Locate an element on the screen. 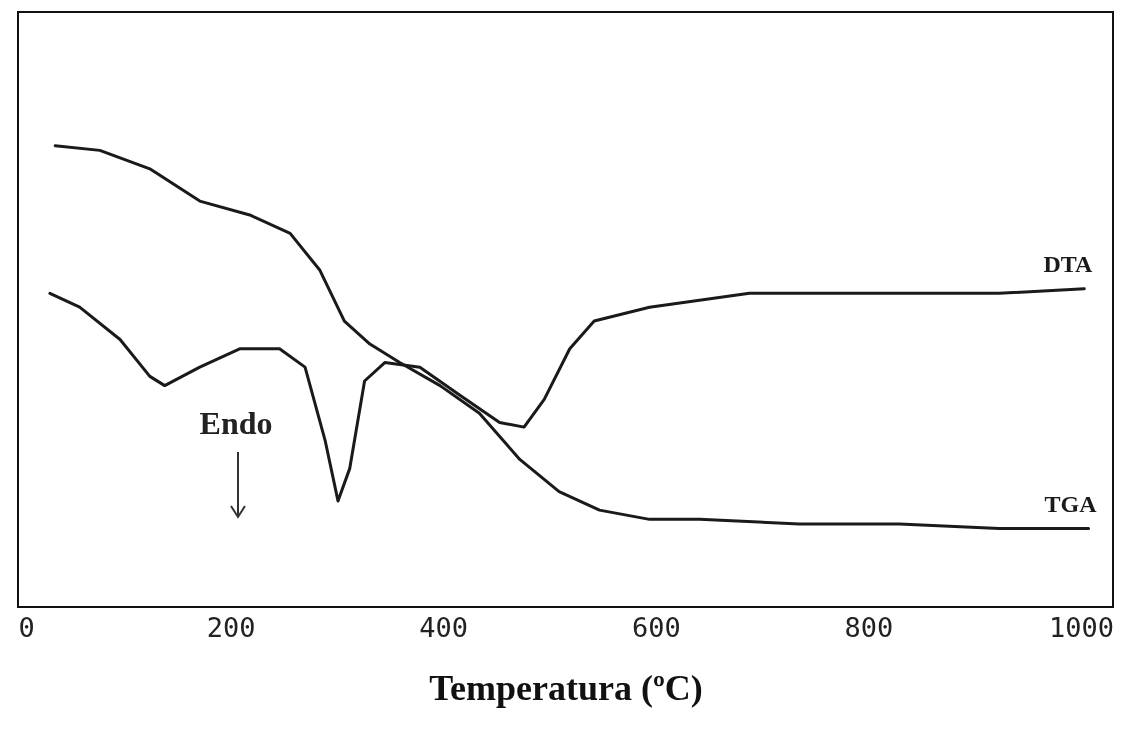  series-label: TGA is located at coordinates (1071, 503).